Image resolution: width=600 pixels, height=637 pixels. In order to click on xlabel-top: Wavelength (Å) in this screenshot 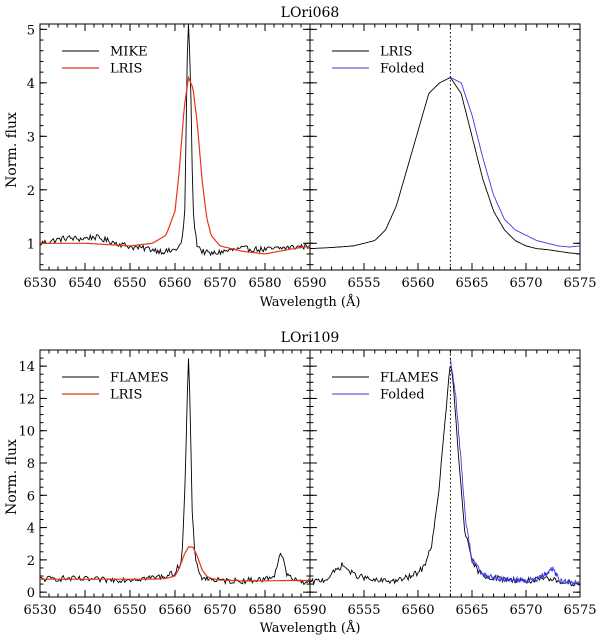, I will do `click(310, 302)`.